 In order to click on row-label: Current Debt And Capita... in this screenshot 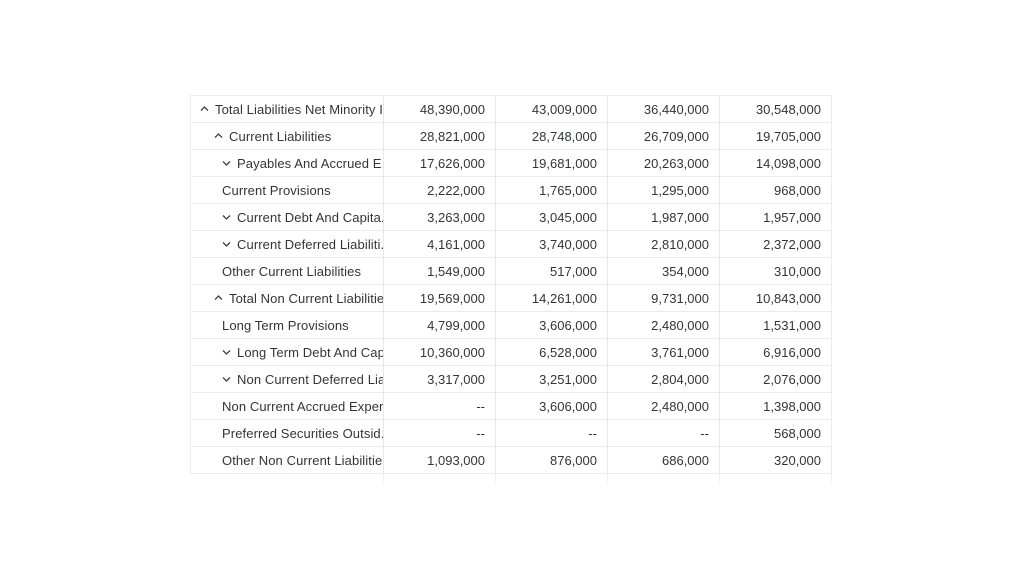, I will do `click(310, 217)`.